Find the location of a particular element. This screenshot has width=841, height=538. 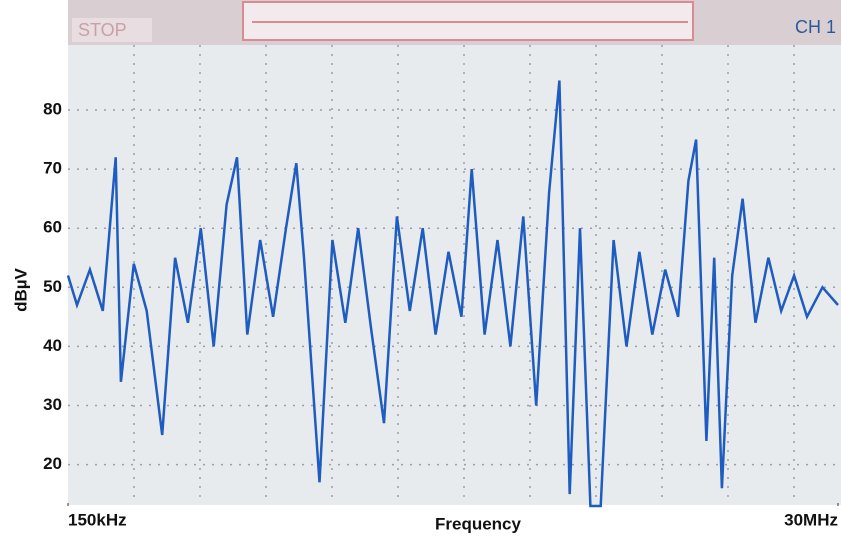

y-tick-label: 50 is located at coordinates (52, 286).